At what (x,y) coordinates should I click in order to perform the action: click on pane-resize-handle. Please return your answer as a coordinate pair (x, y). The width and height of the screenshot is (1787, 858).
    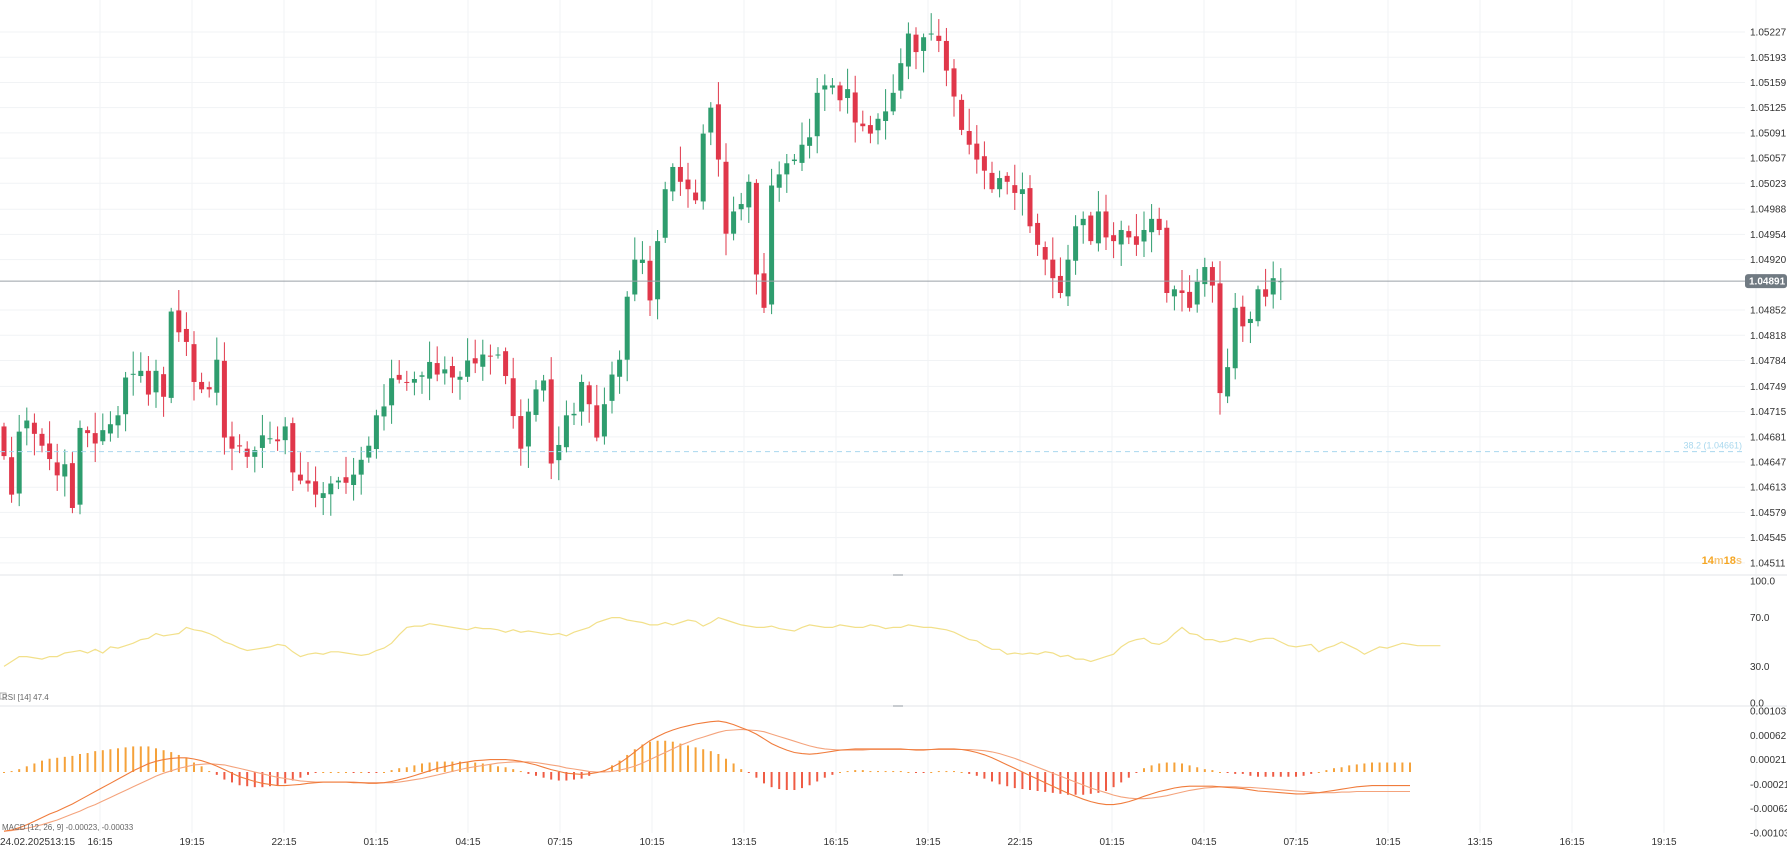
    Looking at the image, I should click on (898, 575).